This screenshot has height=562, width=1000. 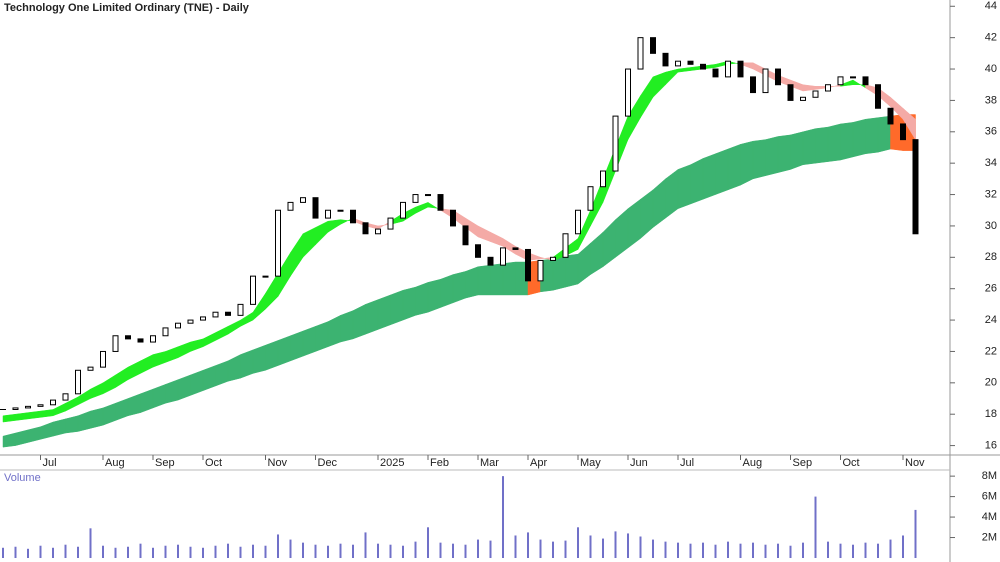 I want to click on y-tick-label: 16, so click(x=991, y=445).